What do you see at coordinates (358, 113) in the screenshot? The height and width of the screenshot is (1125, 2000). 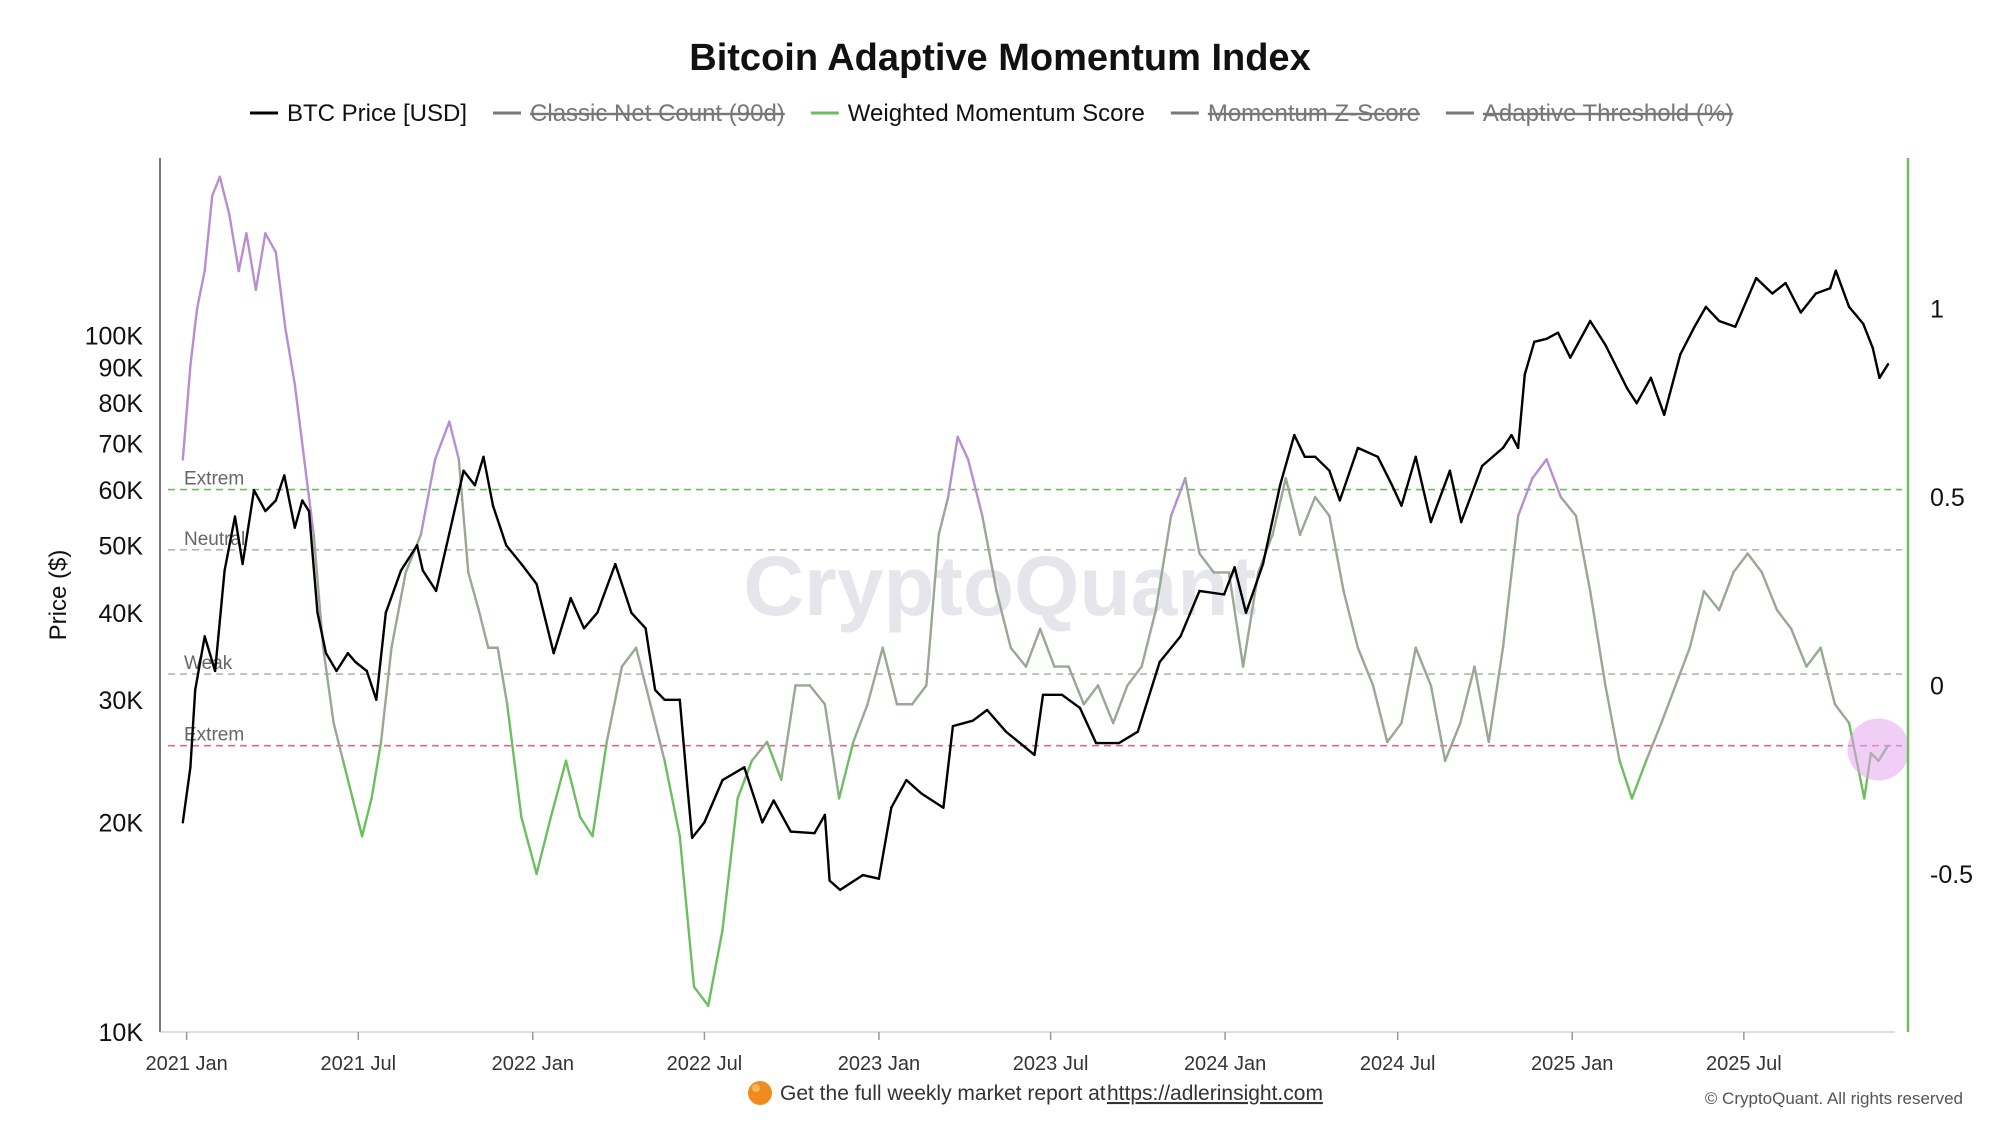 I see `legend-item: BTC Price [USD]` at bounding box center [358, 113].